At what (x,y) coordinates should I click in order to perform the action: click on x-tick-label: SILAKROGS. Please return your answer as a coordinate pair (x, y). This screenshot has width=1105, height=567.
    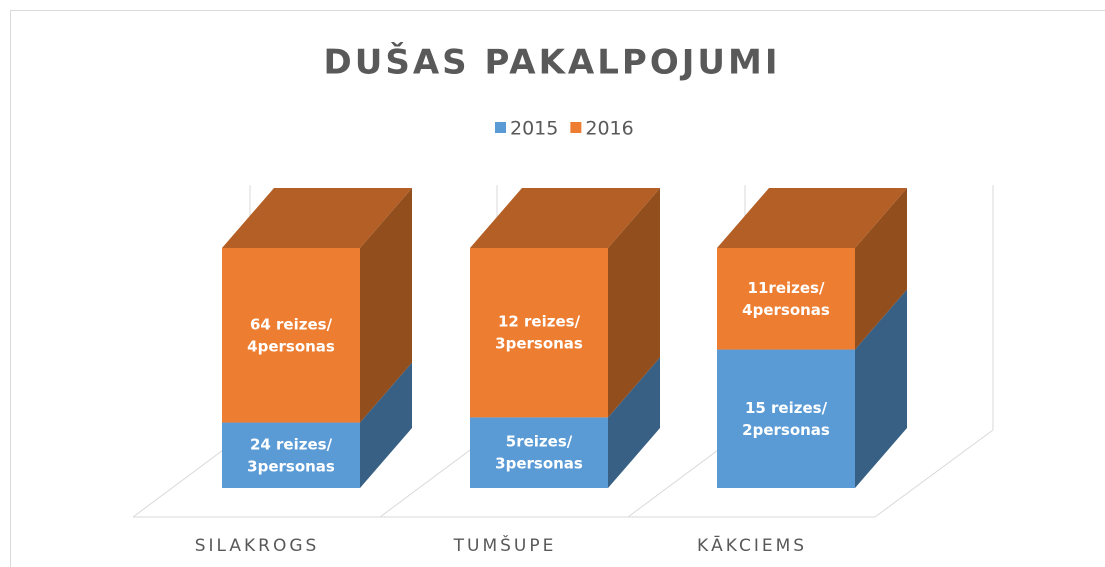
    Looking at the image, I should click on (257, 546).